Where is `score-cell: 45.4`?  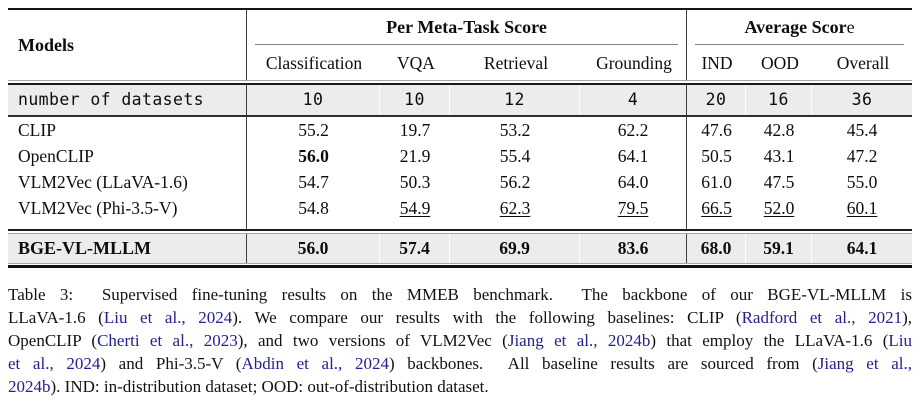
score-cell: 45.4 is located at coordinates (862, 130).